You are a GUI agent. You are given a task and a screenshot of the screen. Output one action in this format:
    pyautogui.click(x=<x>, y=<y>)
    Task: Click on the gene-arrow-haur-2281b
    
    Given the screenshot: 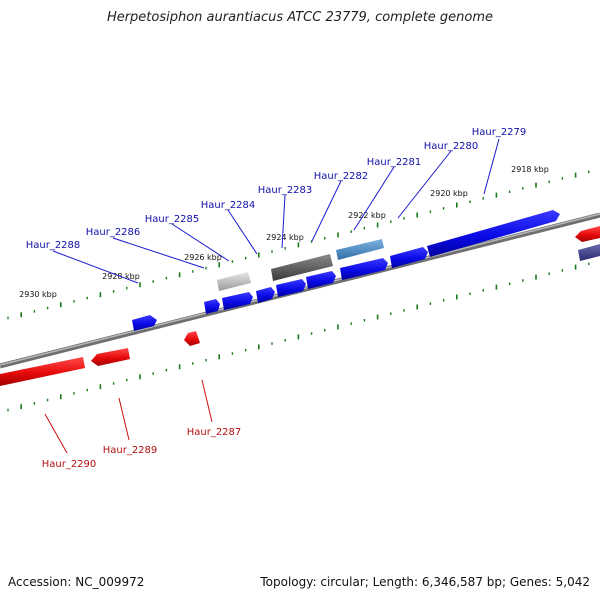 What is the action you would take?
    pyautogui.click(x=364, y=269)
    